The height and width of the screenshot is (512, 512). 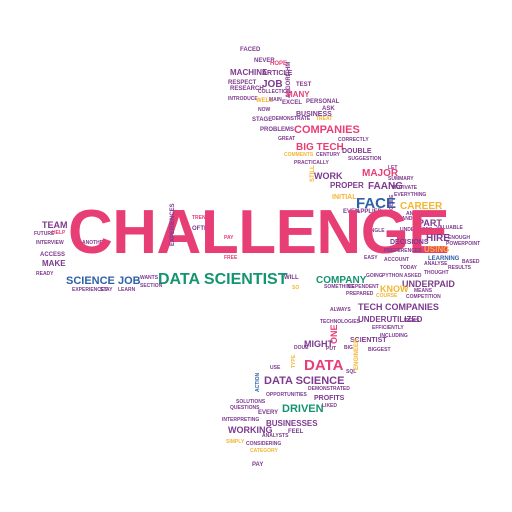 I want to click on word-132: INTERPRETING, so click(x=241, y=420).